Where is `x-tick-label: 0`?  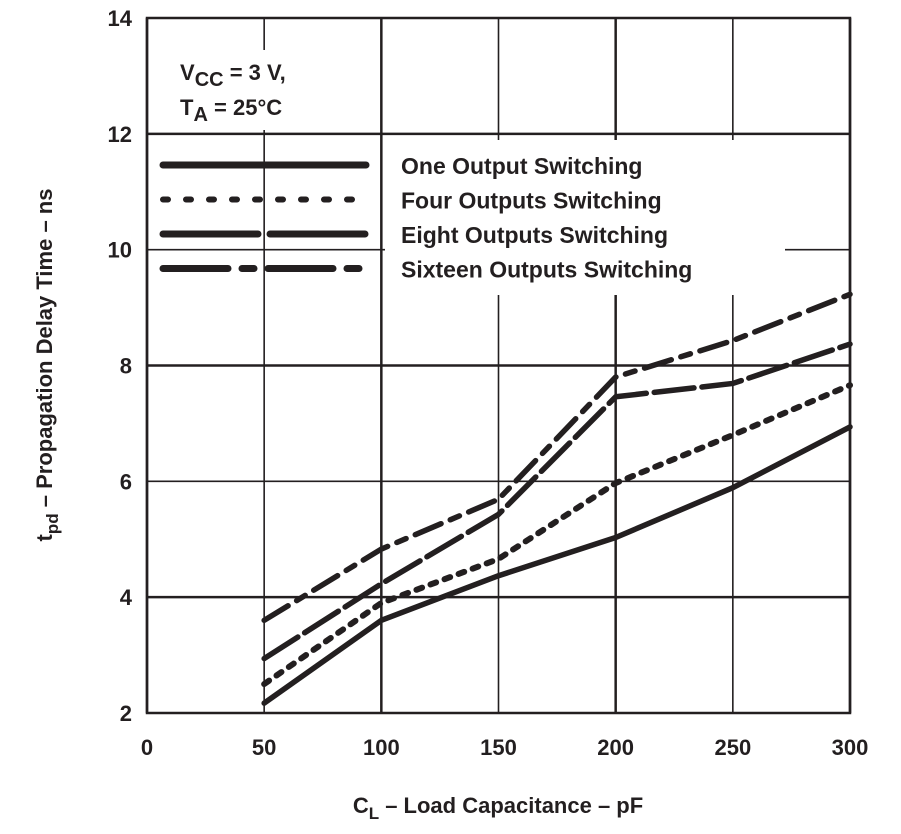
x-tick-label: 0 is located at coordinates (147, 747).